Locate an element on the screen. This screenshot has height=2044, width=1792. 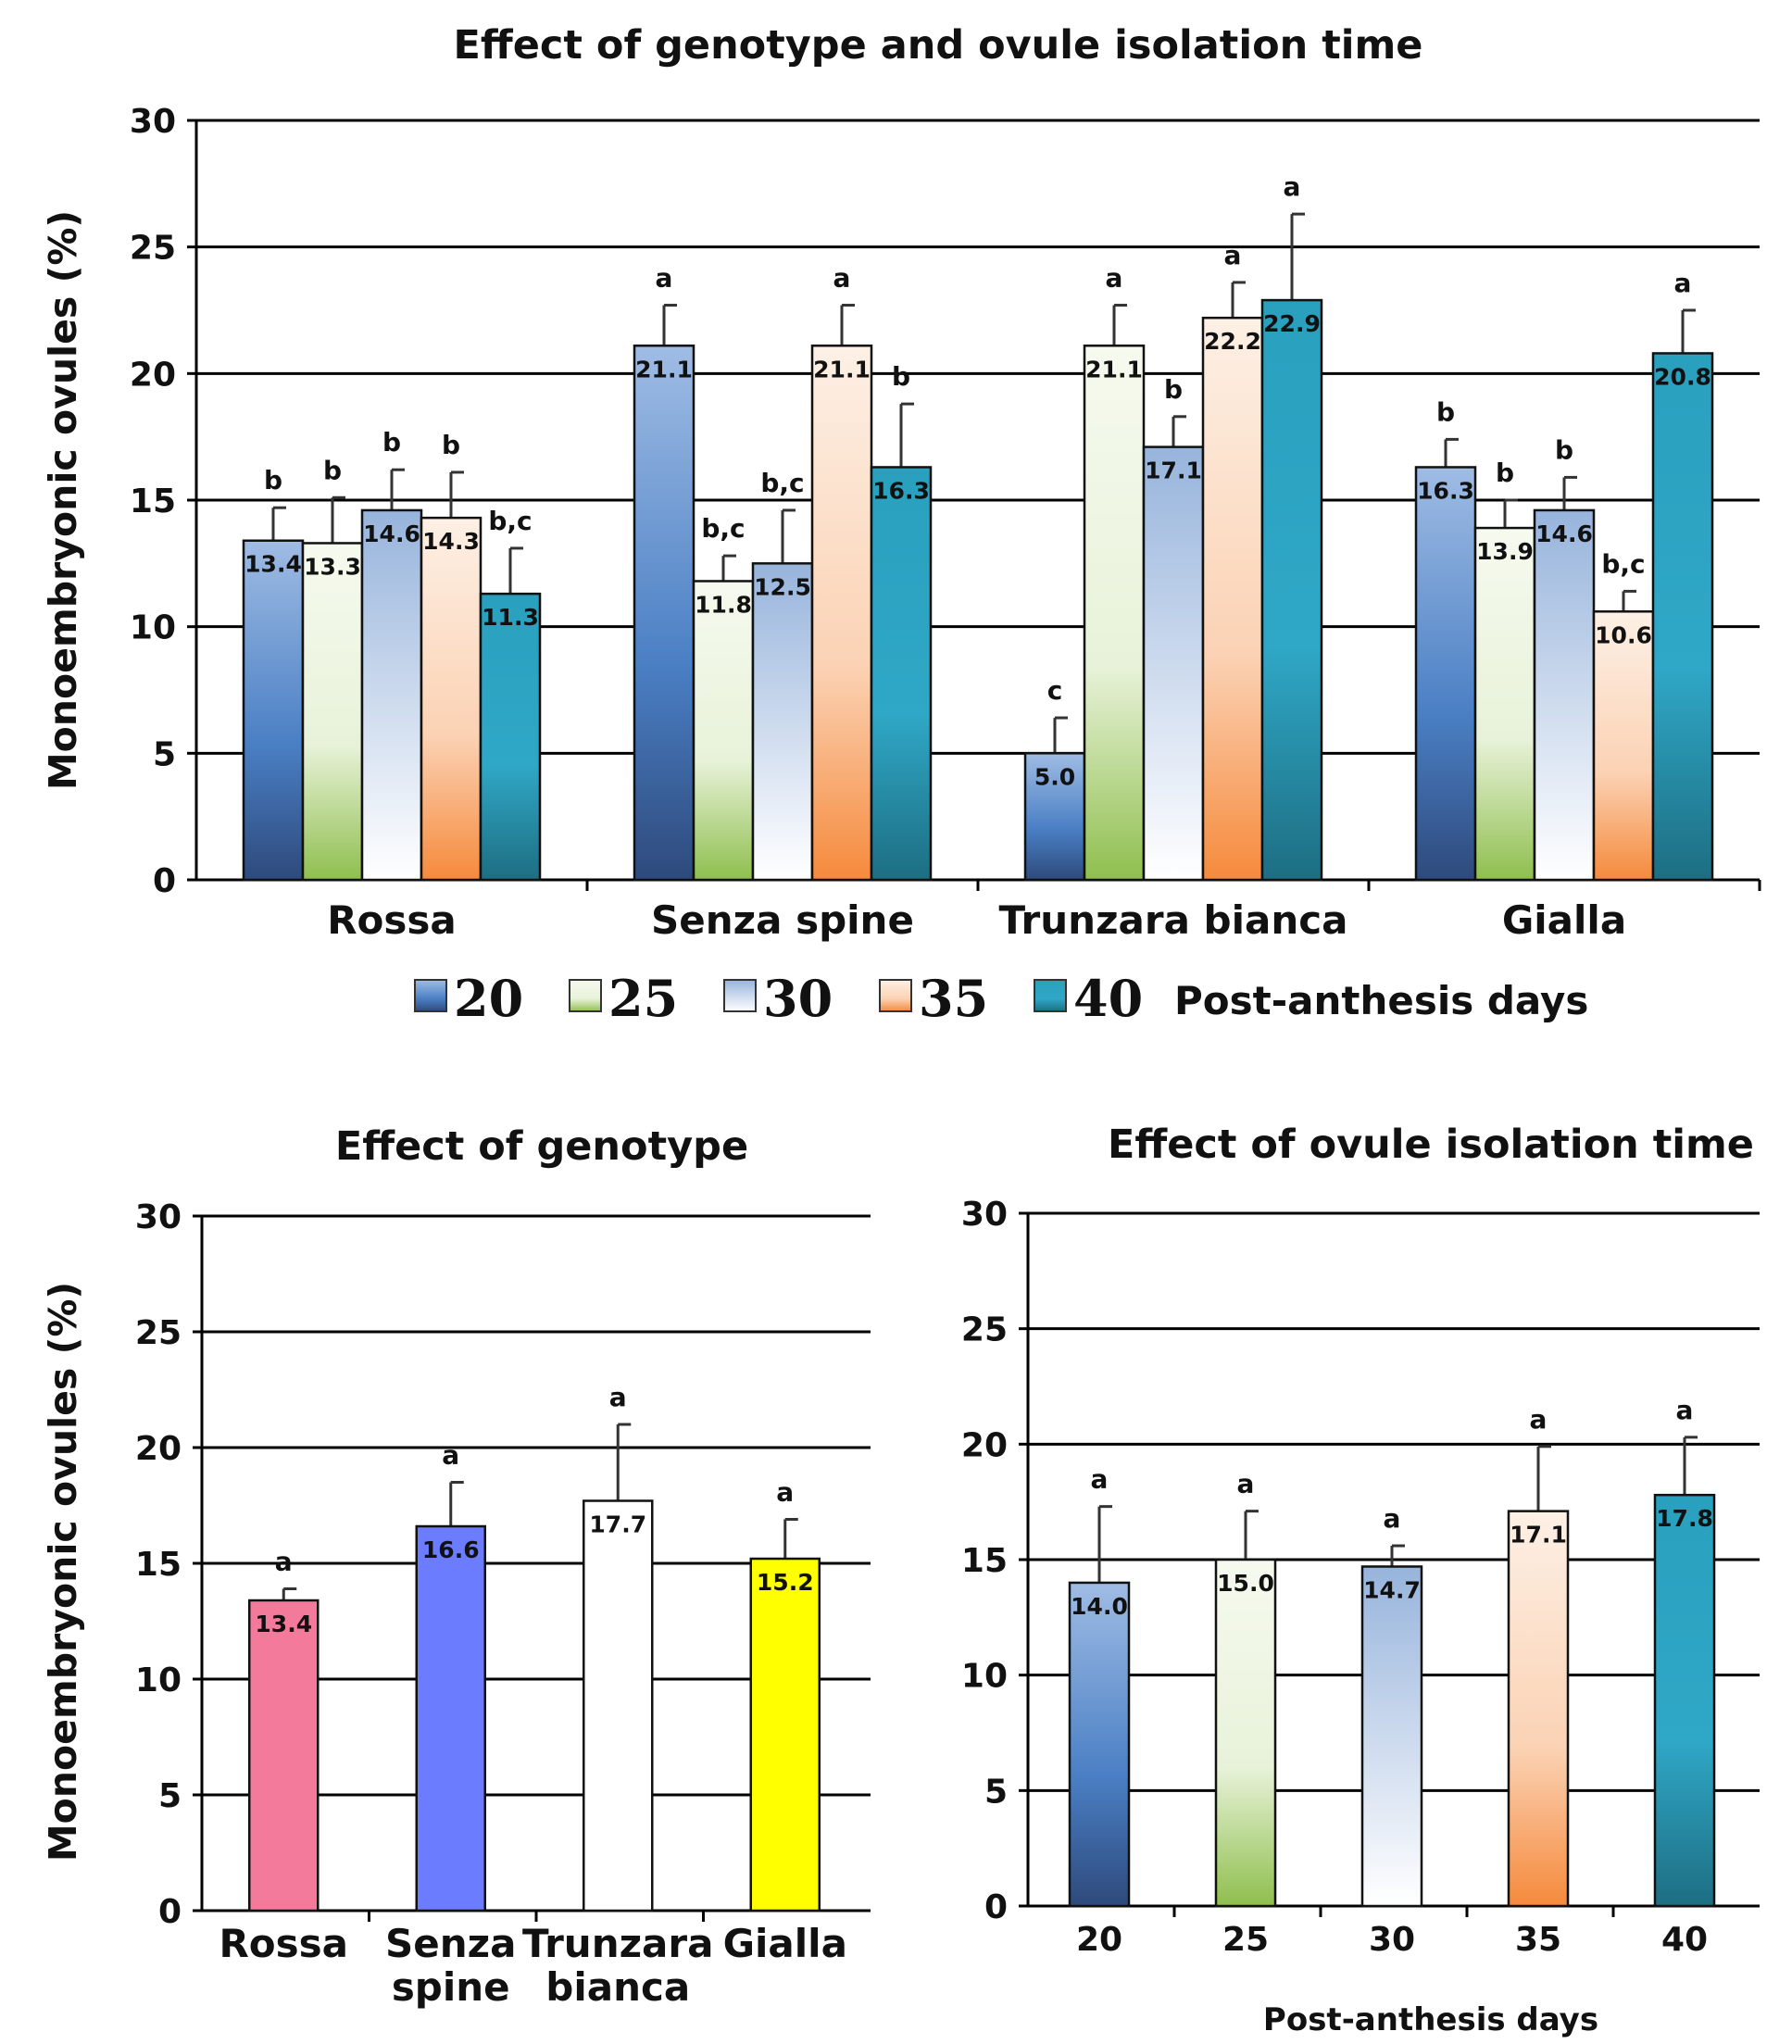
category-label: 20 is located at coordinates (1099, 1940).